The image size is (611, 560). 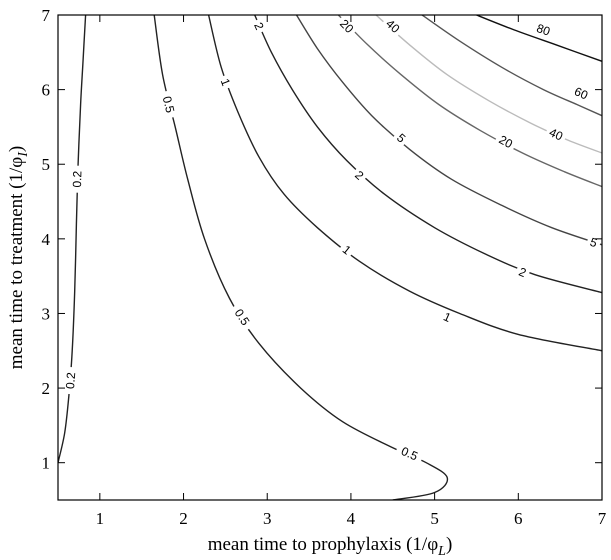 I want to click on contour-label-text: 80, so click(x=544, y=30).